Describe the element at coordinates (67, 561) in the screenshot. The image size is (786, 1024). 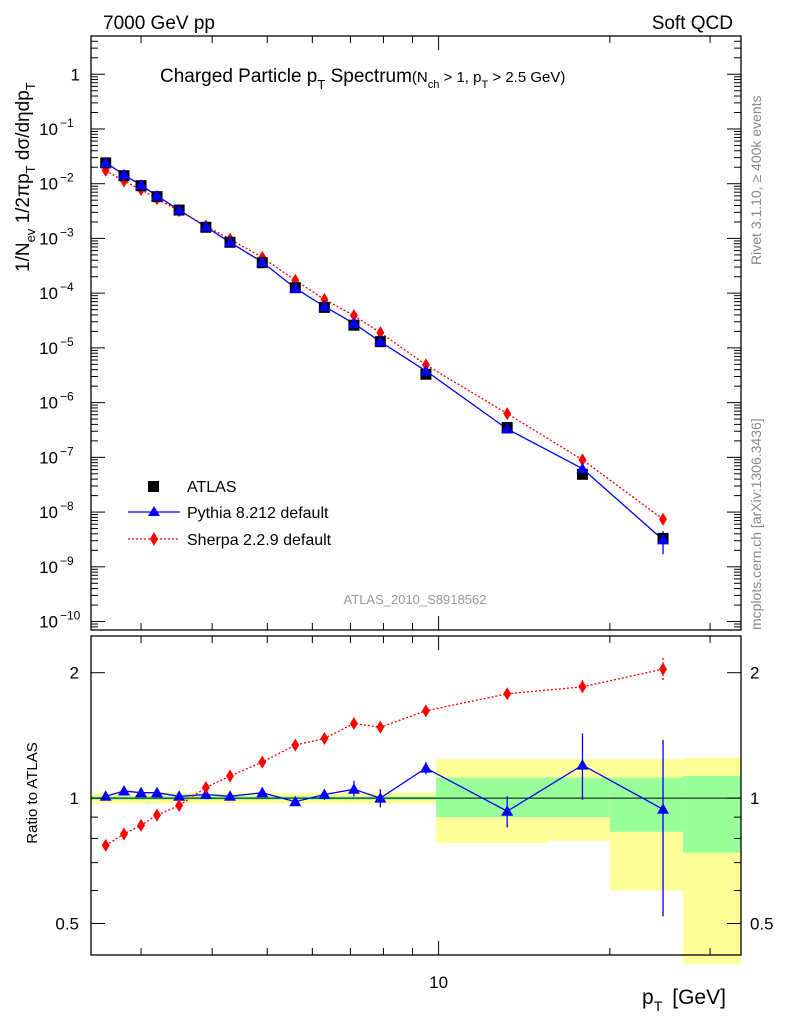
I see `main-y-tick-exp-9: −9` at that location.